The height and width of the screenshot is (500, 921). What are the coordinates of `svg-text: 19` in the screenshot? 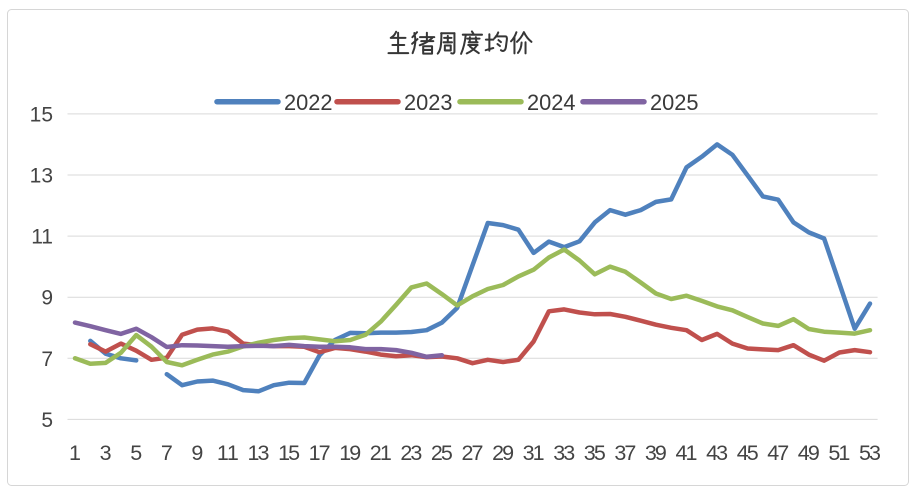 It's located at (350, 453).